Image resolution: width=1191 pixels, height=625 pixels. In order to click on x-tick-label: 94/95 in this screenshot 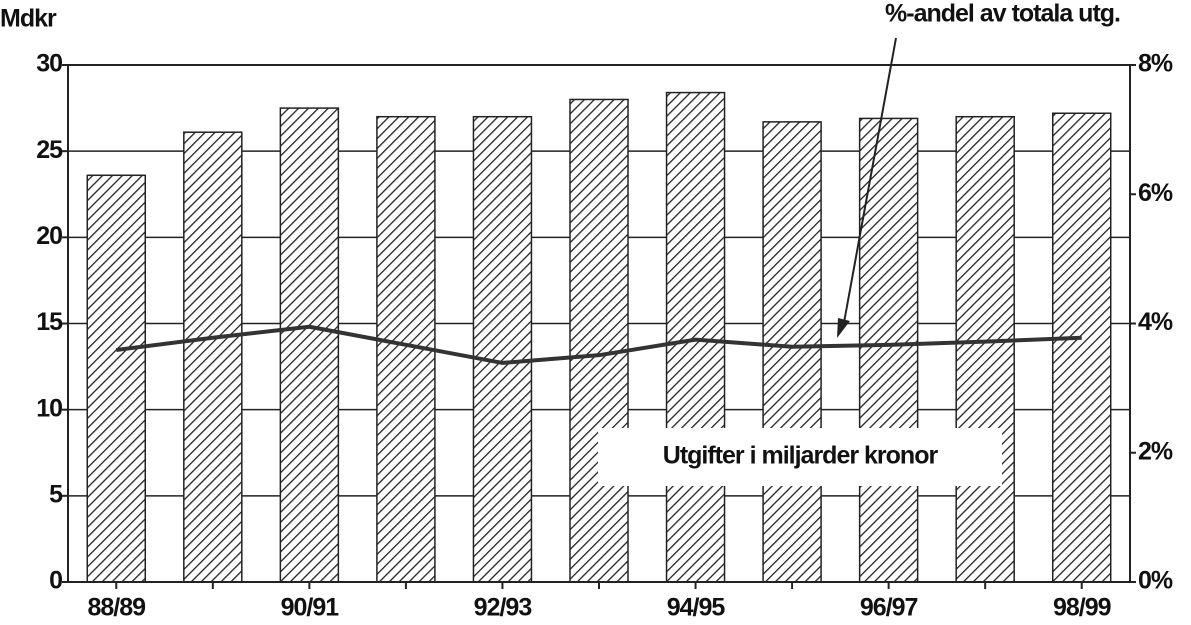, I will do `click(696, 608)`.